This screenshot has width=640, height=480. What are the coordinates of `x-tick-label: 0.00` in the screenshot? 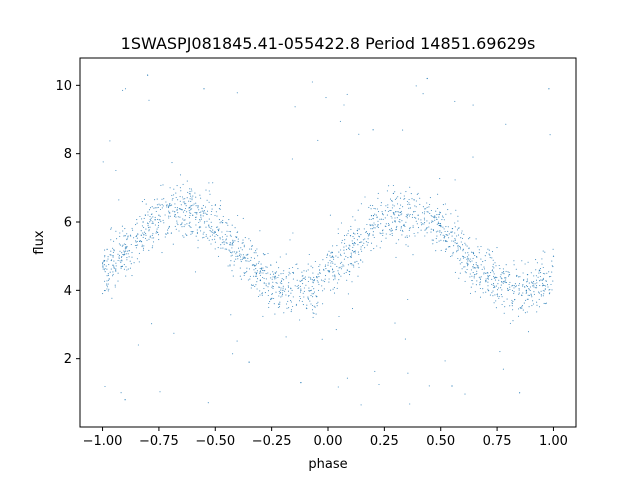 It's located at (328, 441).